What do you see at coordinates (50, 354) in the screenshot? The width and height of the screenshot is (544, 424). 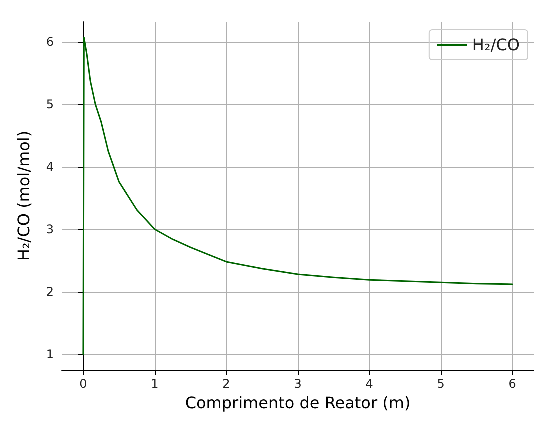 I see `y-tick-label: 1` at bounding box center [50, 354].